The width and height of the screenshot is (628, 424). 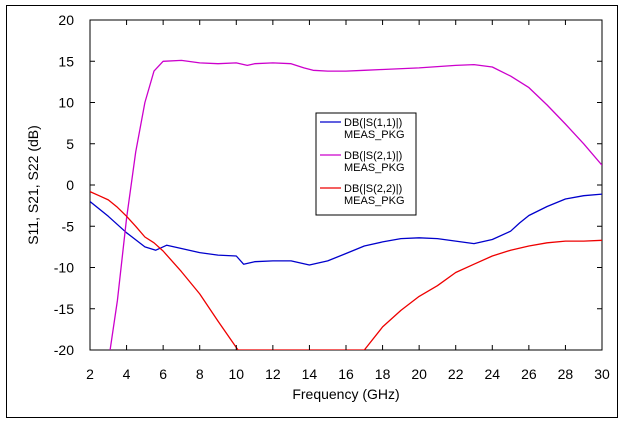 I want to click on x-tick-label: 8, so click(x=200, y=374).